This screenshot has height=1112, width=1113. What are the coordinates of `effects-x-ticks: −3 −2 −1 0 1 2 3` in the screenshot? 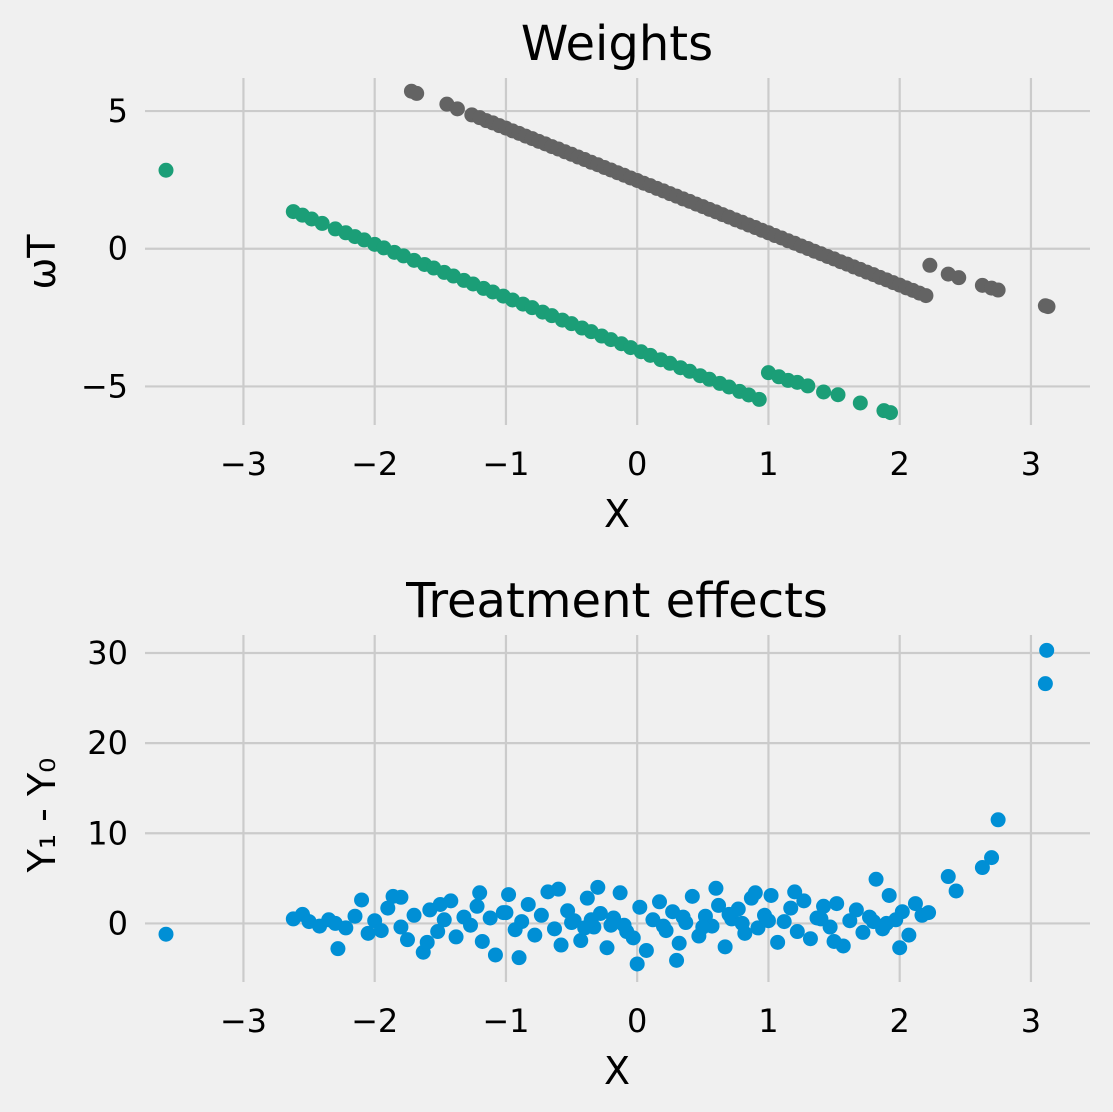 It's located at (630, 1021).